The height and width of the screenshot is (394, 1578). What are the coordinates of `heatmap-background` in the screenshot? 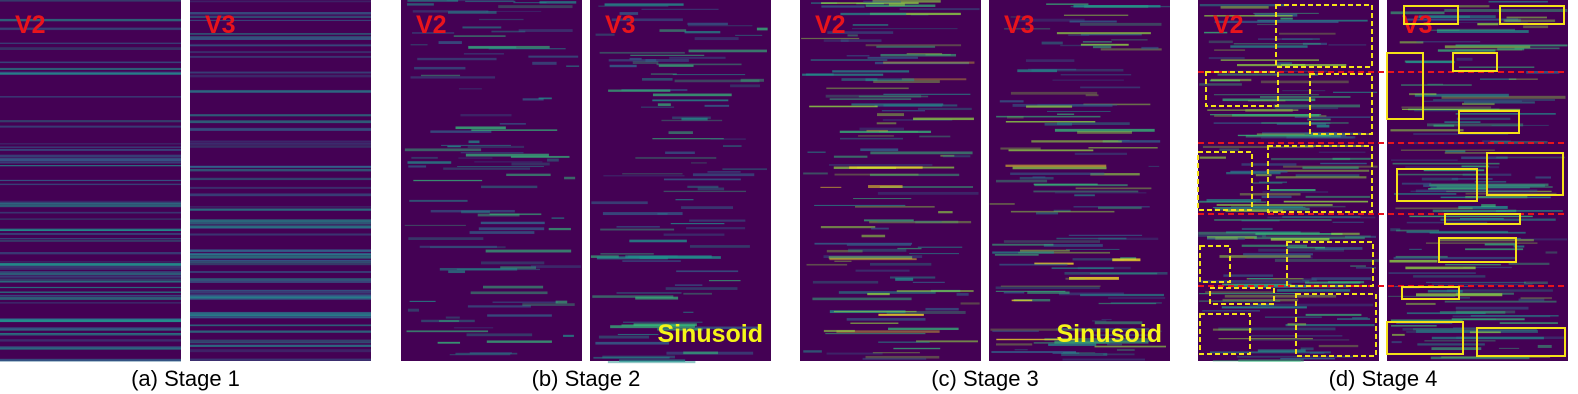 It's located at (680, 180).